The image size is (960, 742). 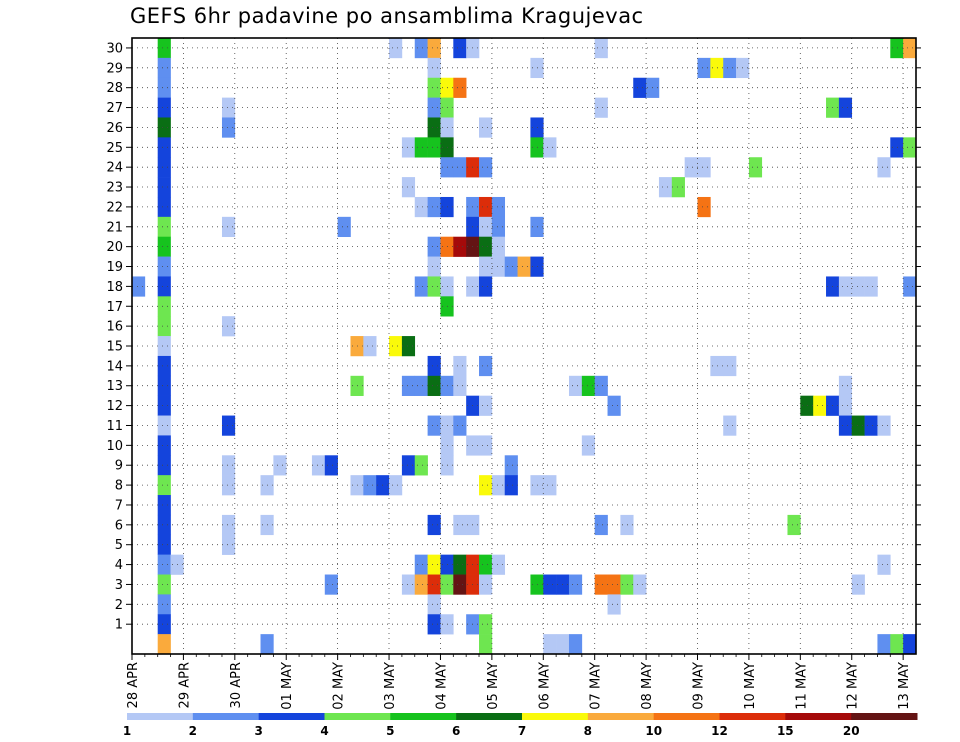 I want to click on y-tick-label: 30, so click(x=114, y=48).